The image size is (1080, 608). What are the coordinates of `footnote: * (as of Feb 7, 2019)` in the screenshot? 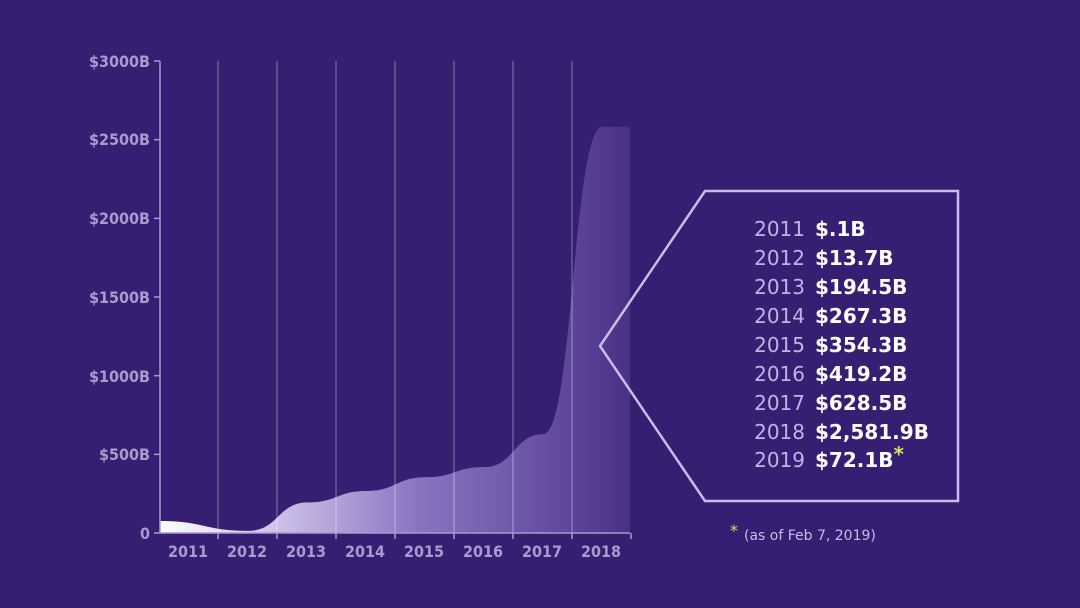 It's located at (803, 532).